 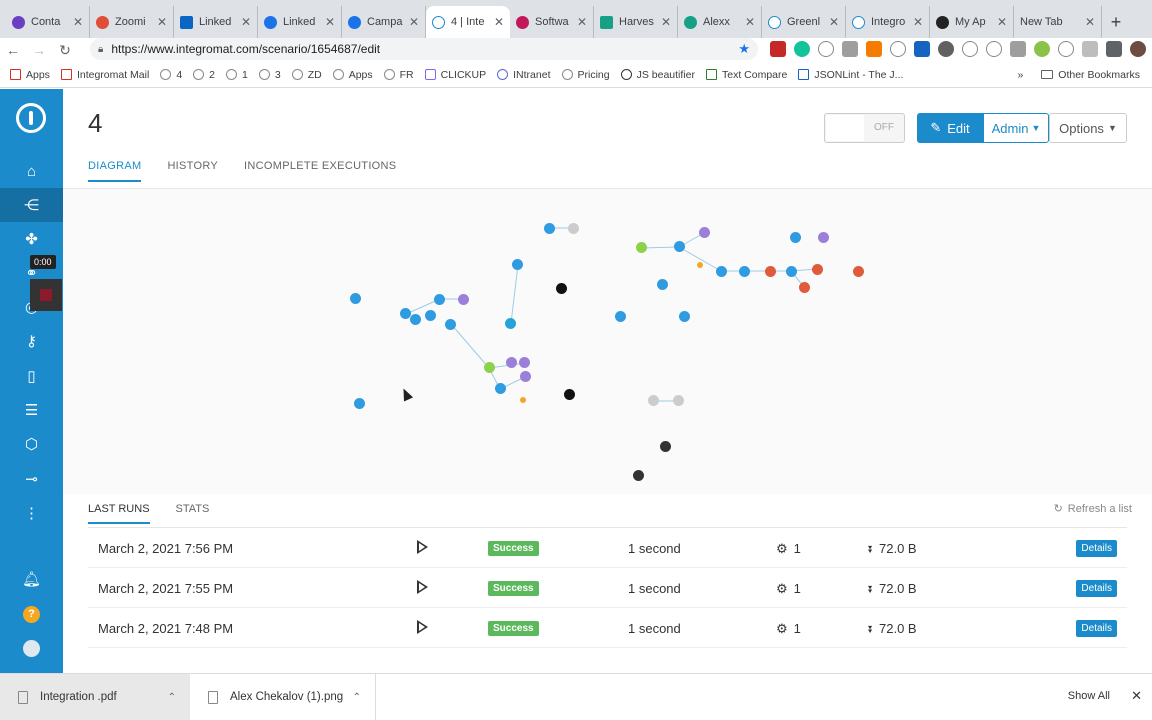 What do you see at coordinates (283, 697) in the screenshot?
I see `download-item: Alex Chekalov (1).png ⌃` at bounding box center [283, 697].